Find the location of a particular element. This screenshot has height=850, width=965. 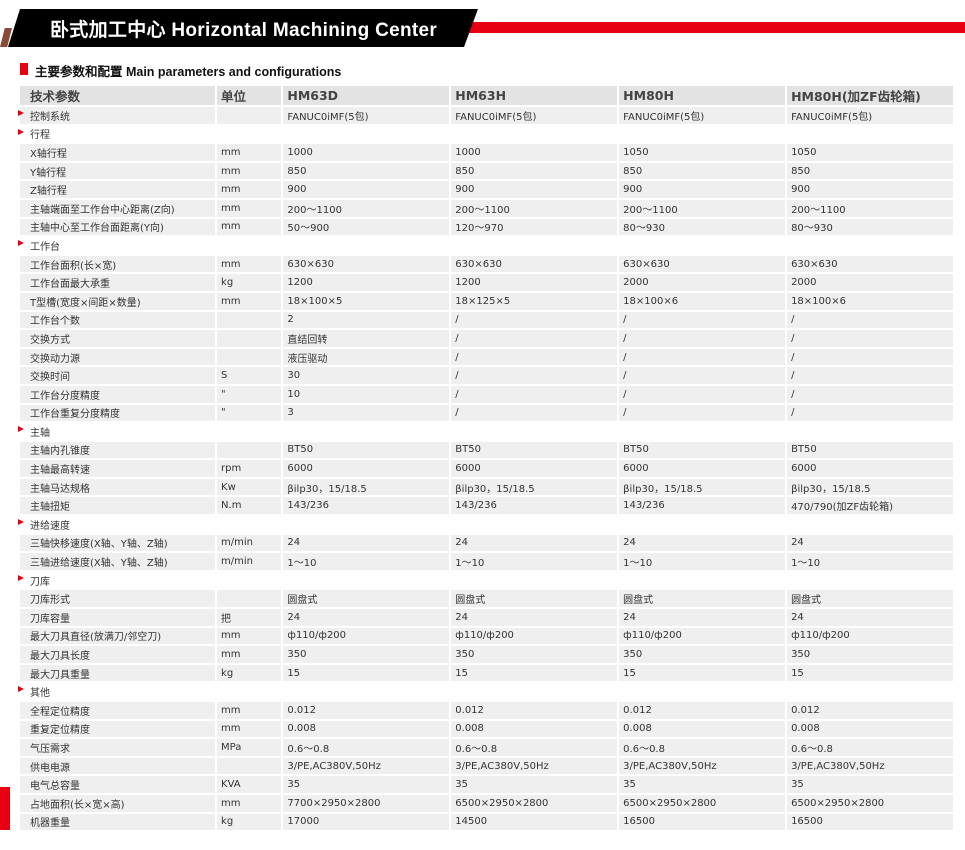

section-row: 其他 is located at coordinates (486, 692).